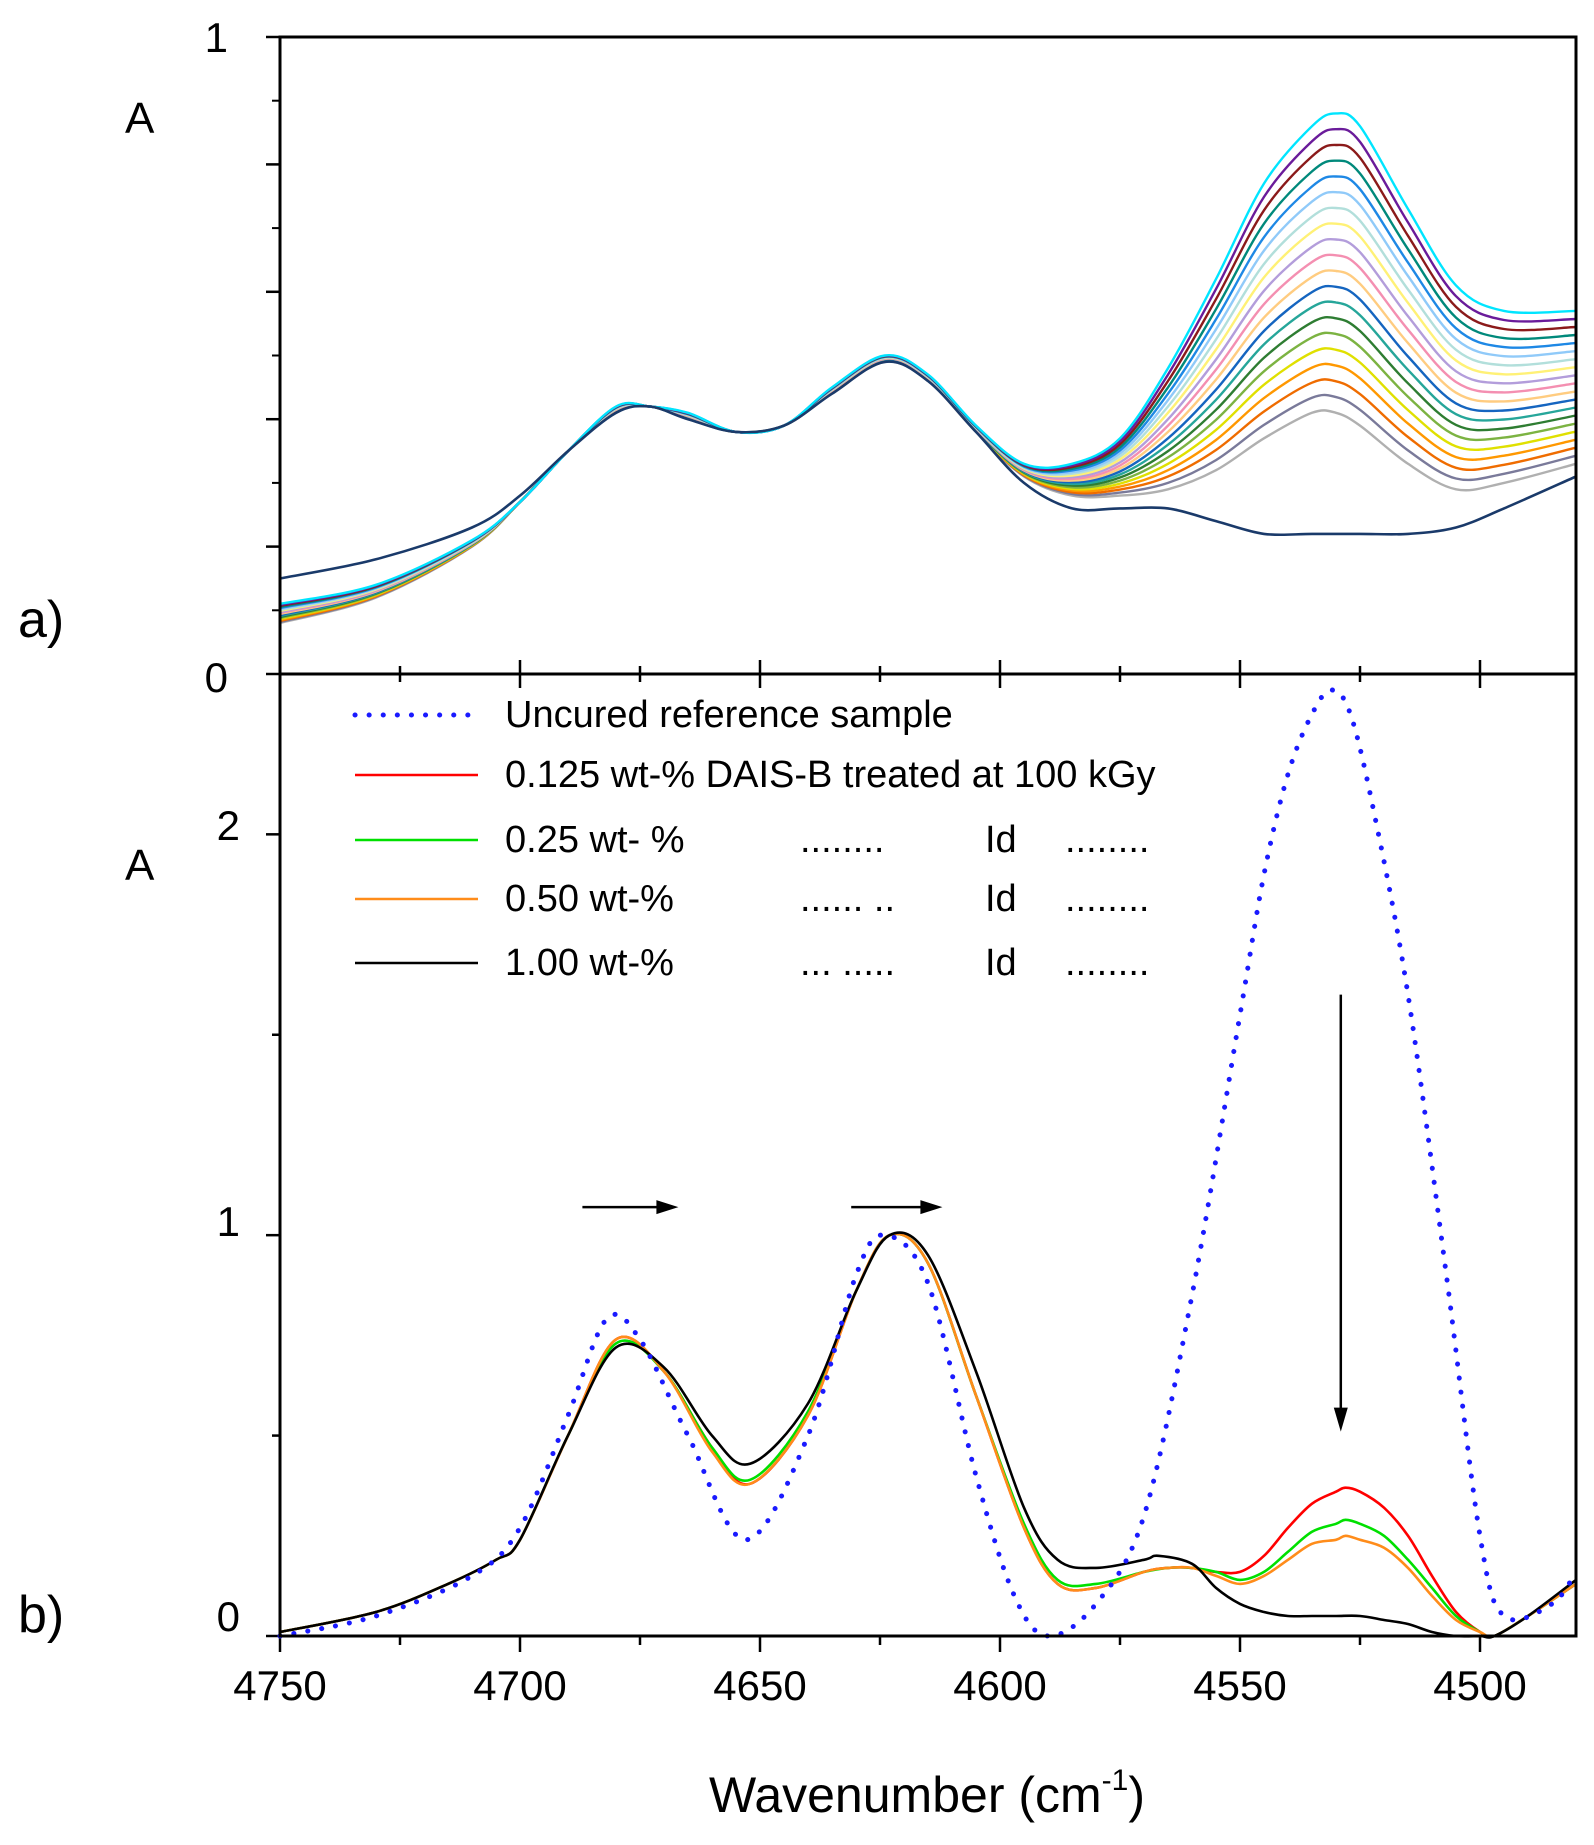  What do you see at coordinates (228, 1616) in the screenshot?
I see `panel-b-ytick-0: 0` at bounding box center [228, 1616].